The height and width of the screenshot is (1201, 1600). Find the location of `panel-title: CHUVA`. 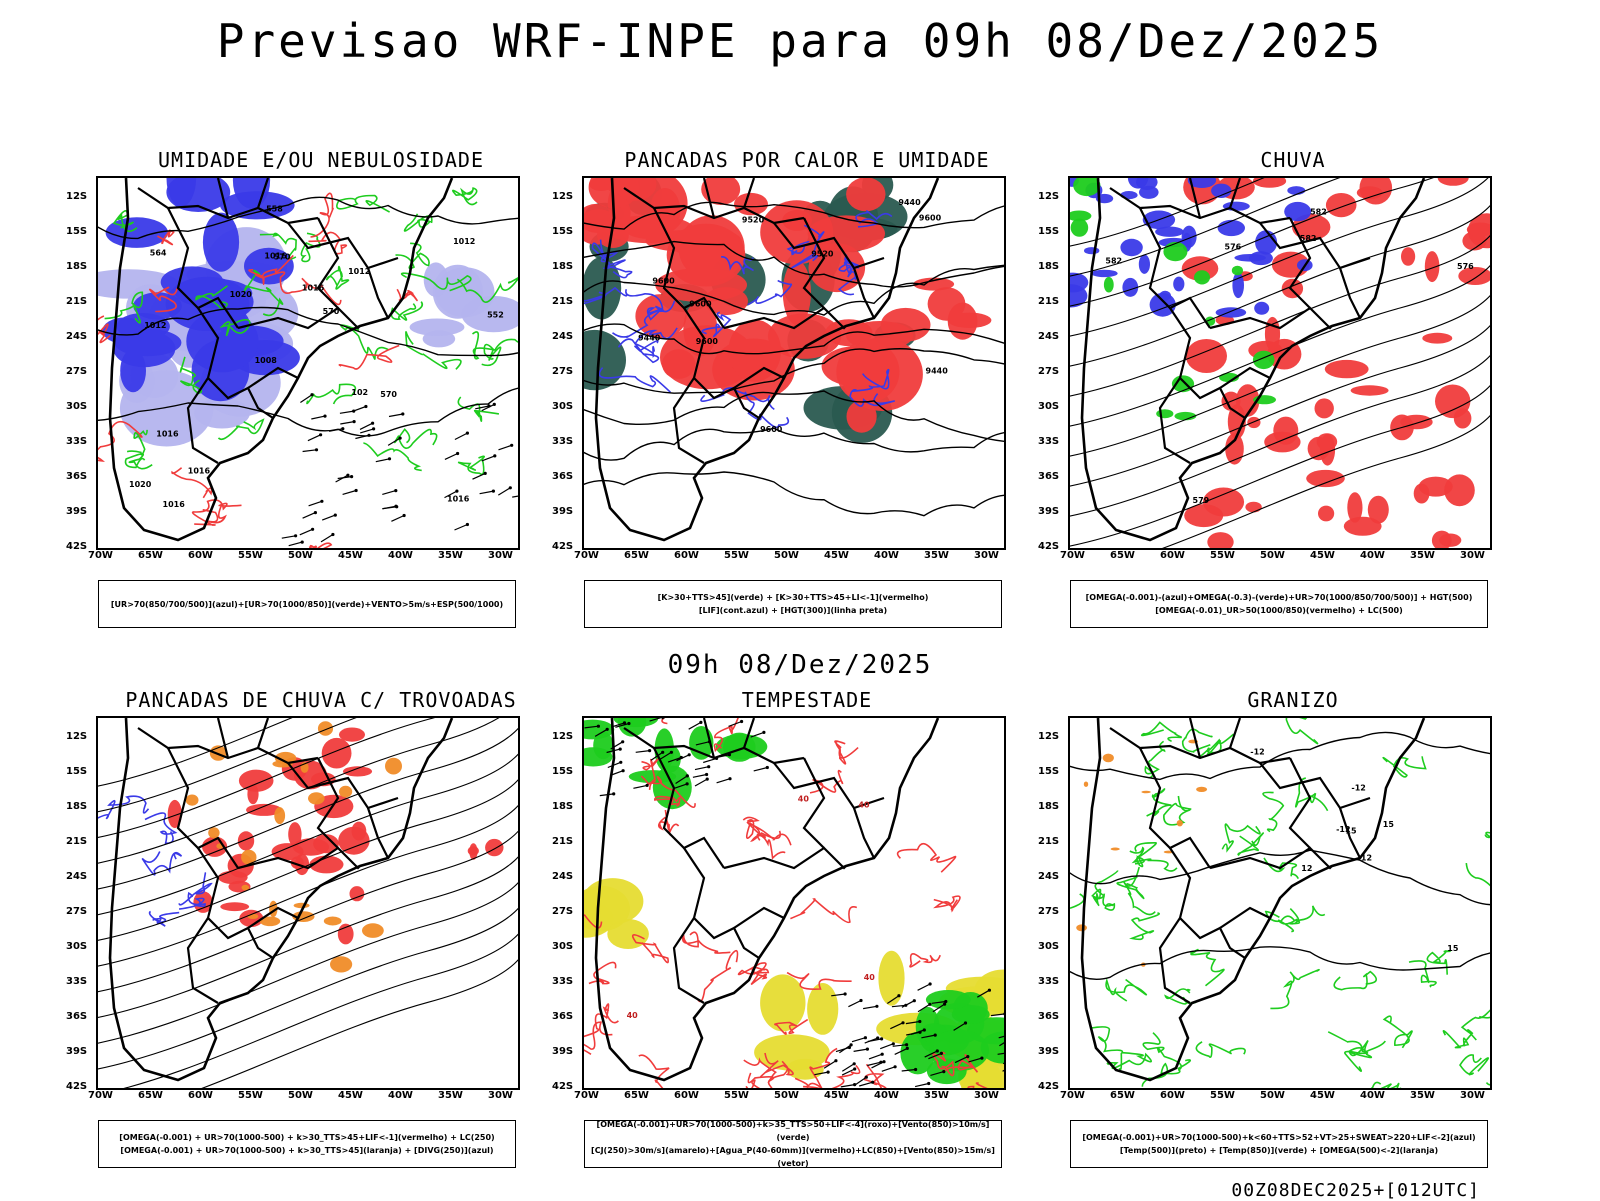

panel-title: CHUVA is located at coordinates (1293, 160).